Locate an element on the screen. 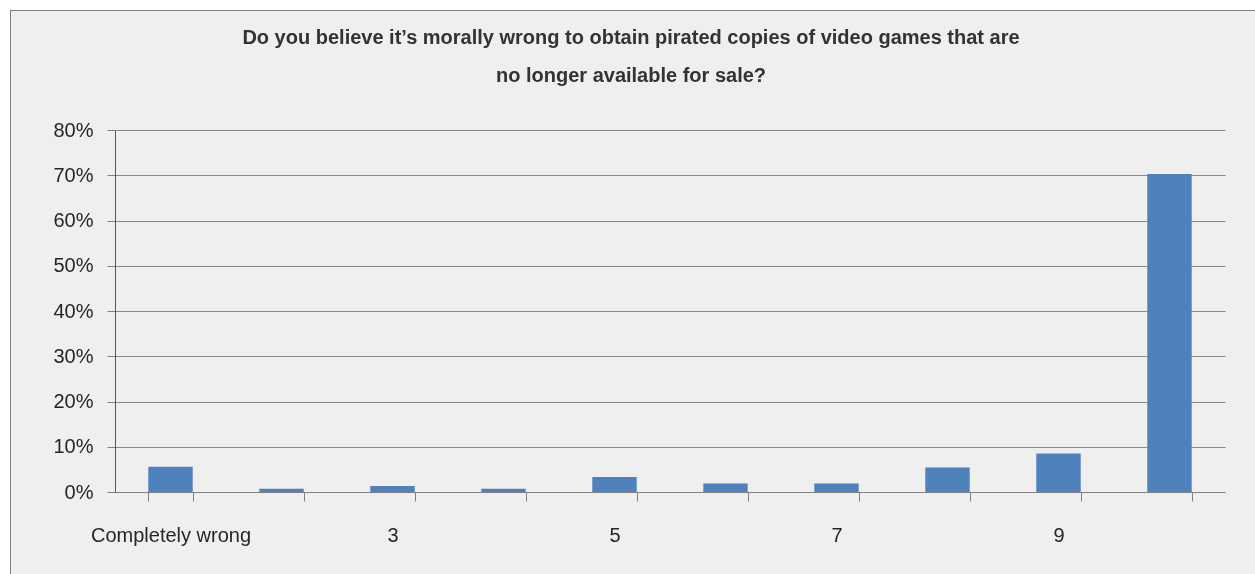 Image resolution: width=1255 pixels, height=574 pixels. y-tick-label: 0% is located at coordinates (79, 491).